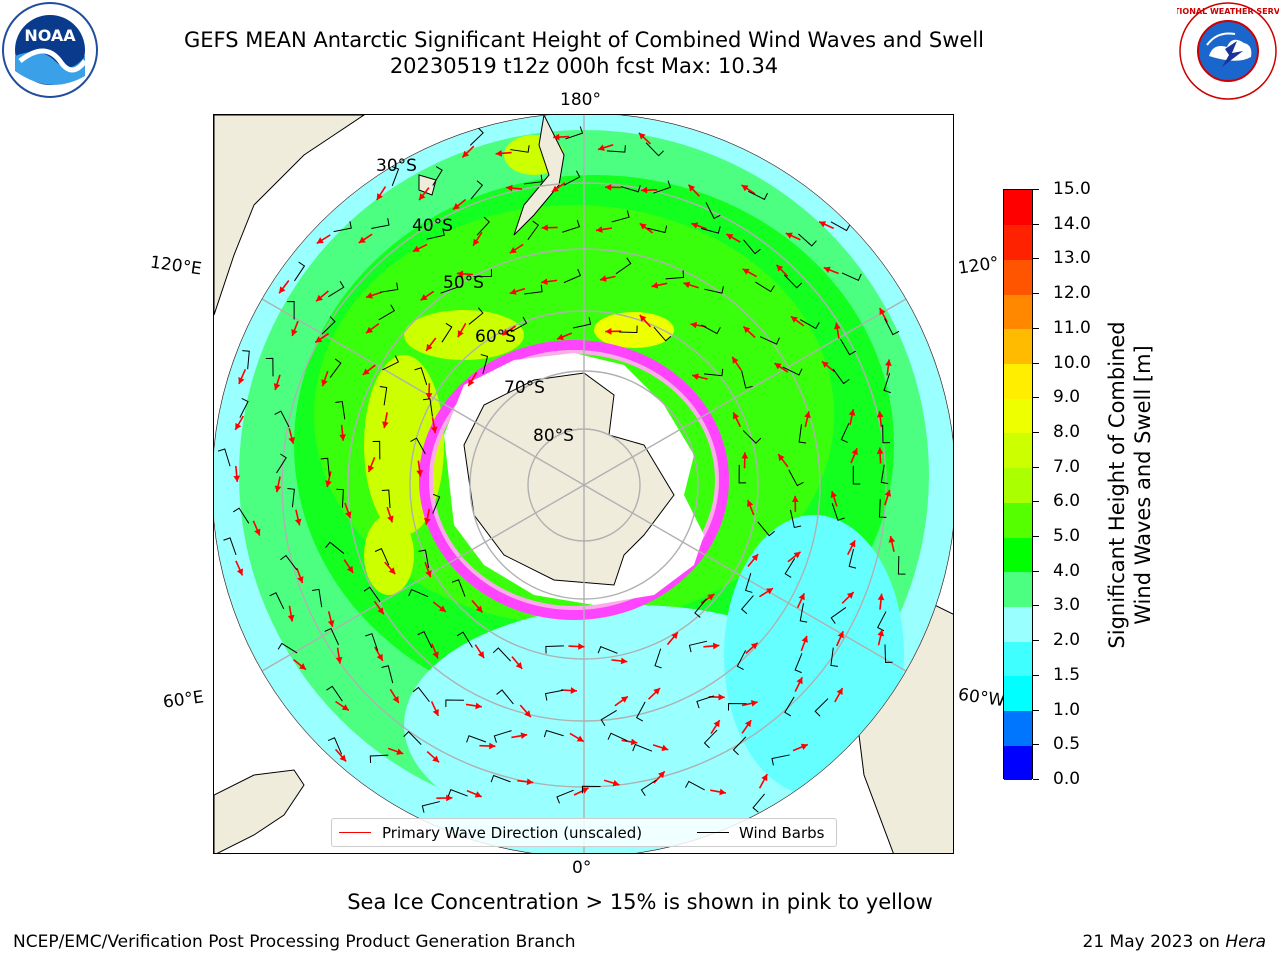 The height and width of the screenshot is (960, 1280). Describe the element at coordinates (396, 166) in the screenshot. I see `lat-label-30s: 30°S` at that location.